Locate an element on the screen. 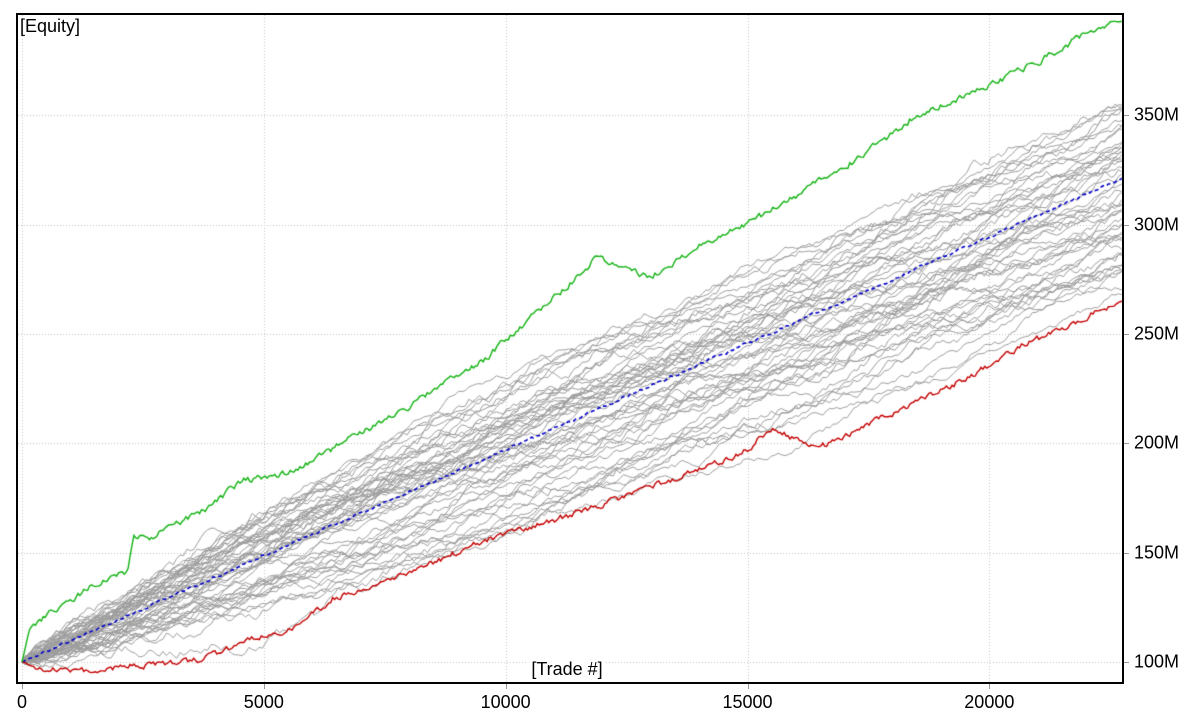 The width and height of the screenshot is (1200, 720). x-tick-label-0: 0 is located at coordinates (22, 702).